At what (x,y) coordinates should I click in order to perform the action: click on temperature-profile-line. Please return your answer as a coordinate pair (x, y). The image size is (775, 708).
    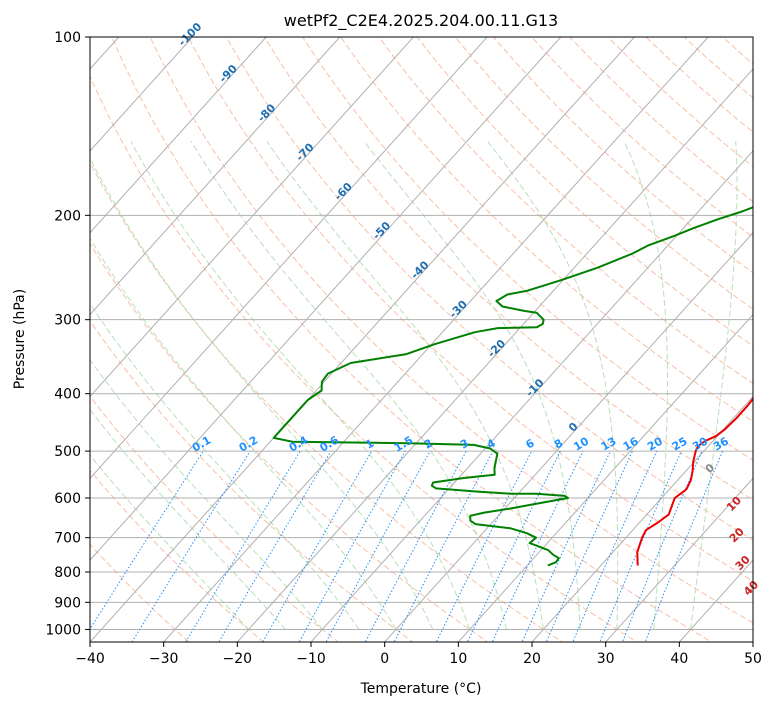
    Looking at the image, I should click on (694, 481).